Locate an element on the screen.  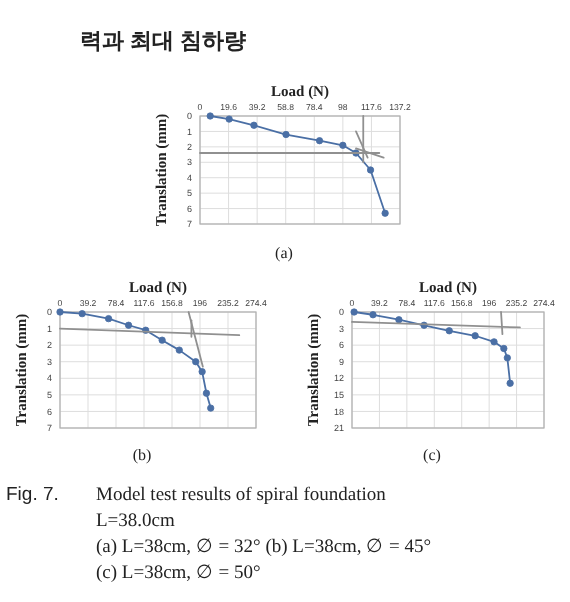
text: Model test results of spiral foundation is located at coordinates (241, 496).